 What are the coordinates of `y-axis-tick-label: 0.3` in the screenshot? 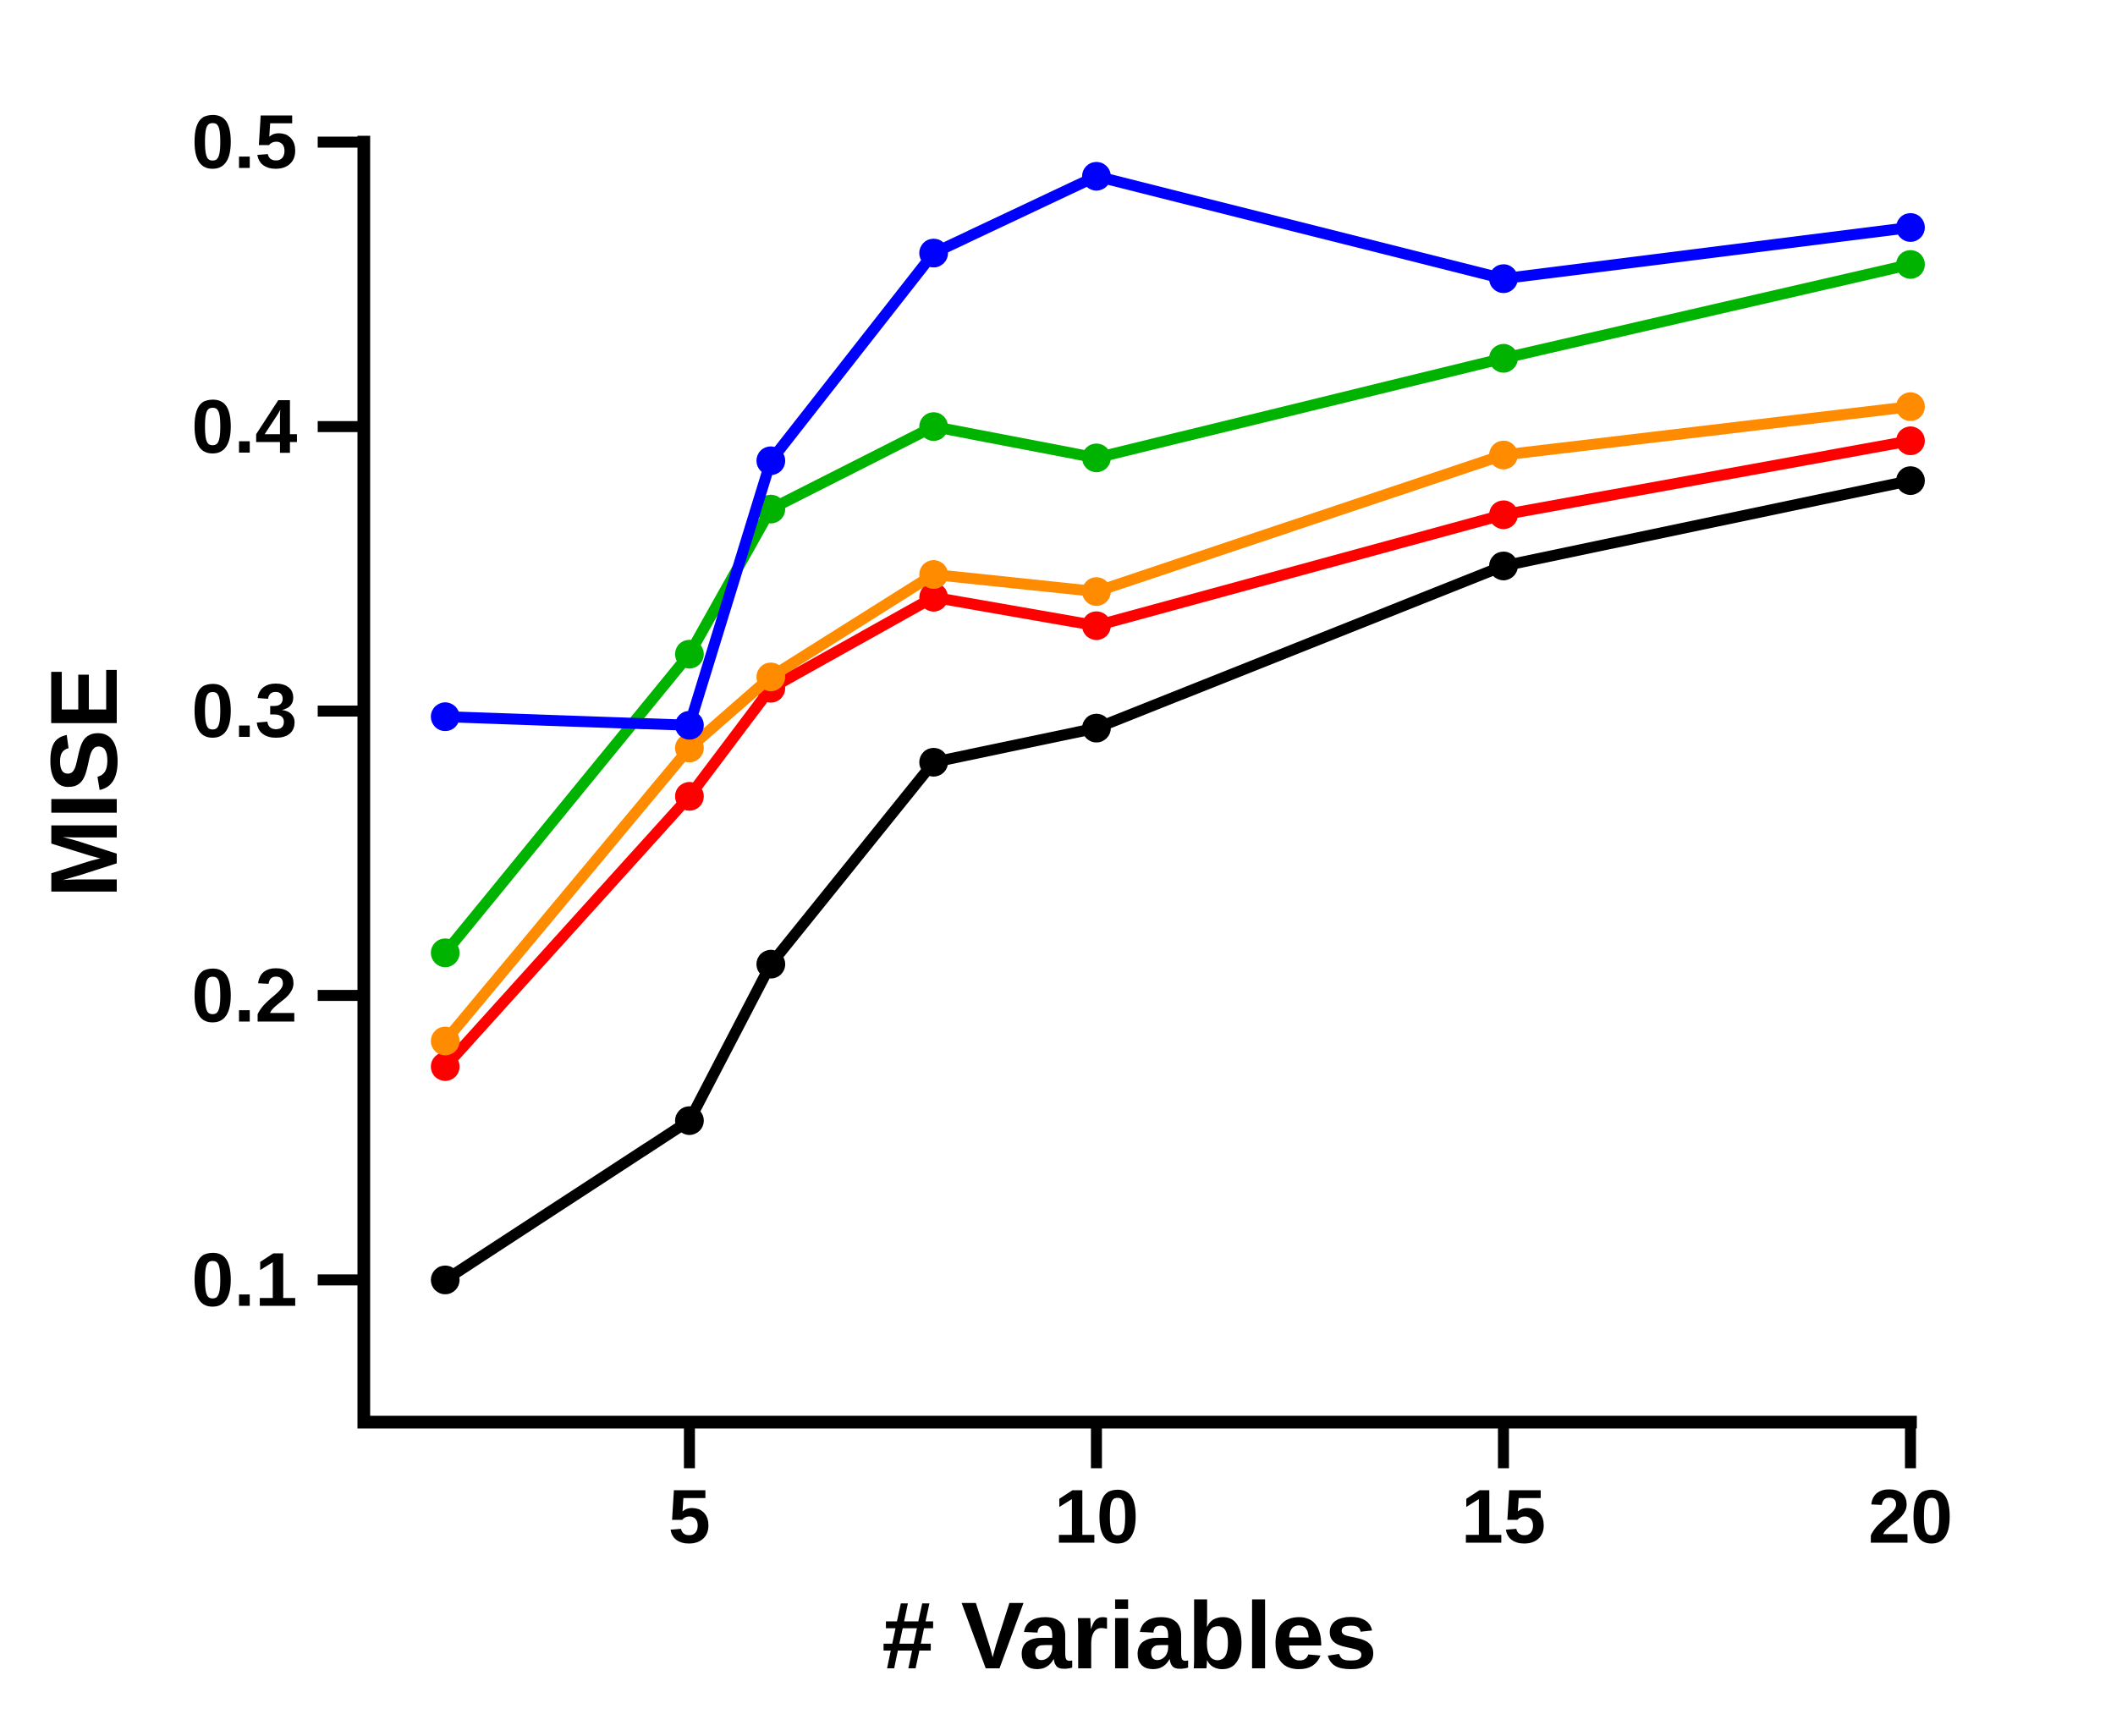 It's located at (244, 711).